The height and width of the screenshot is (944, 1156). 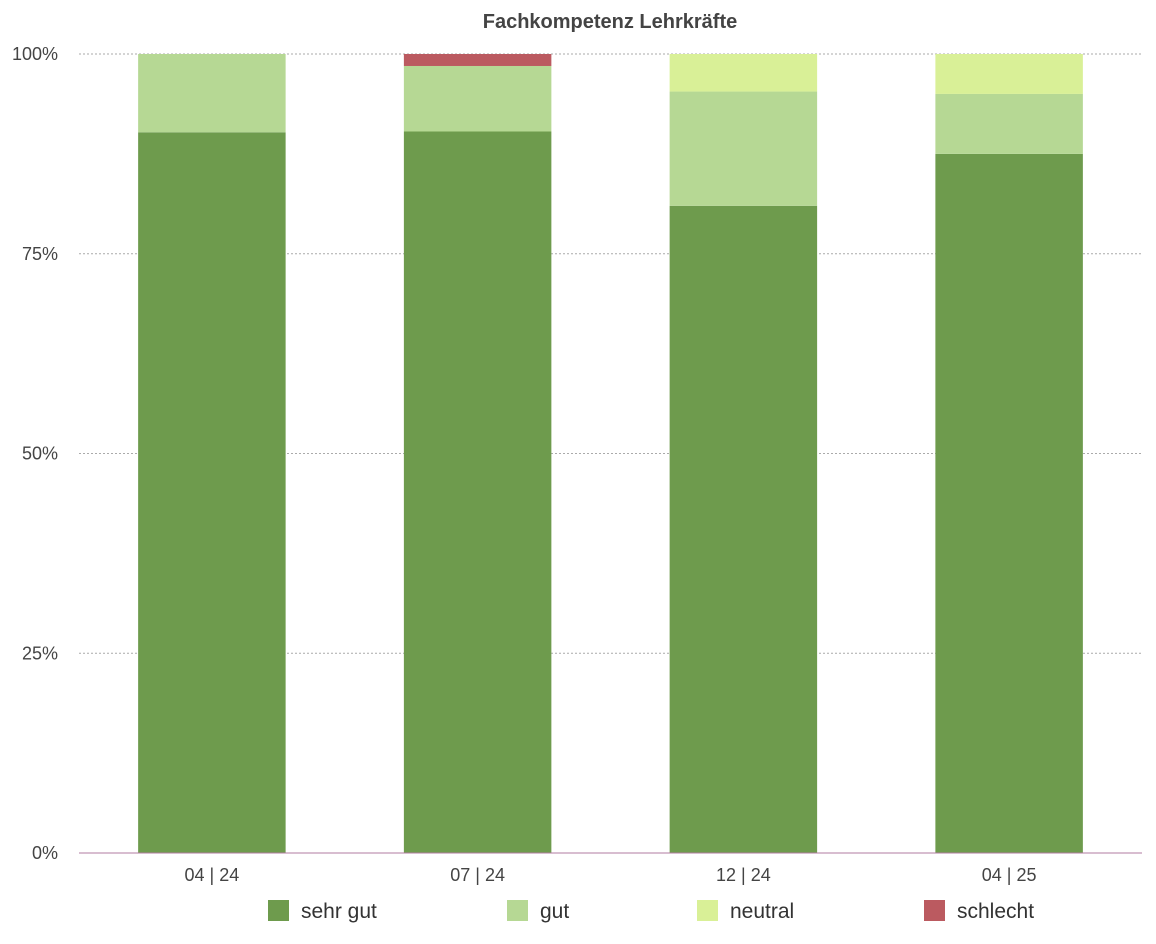 What do you see at coordinates (40, 254) in the screenshot?
I see `y-tick-label: 75%` at bounding box center [40, 254].